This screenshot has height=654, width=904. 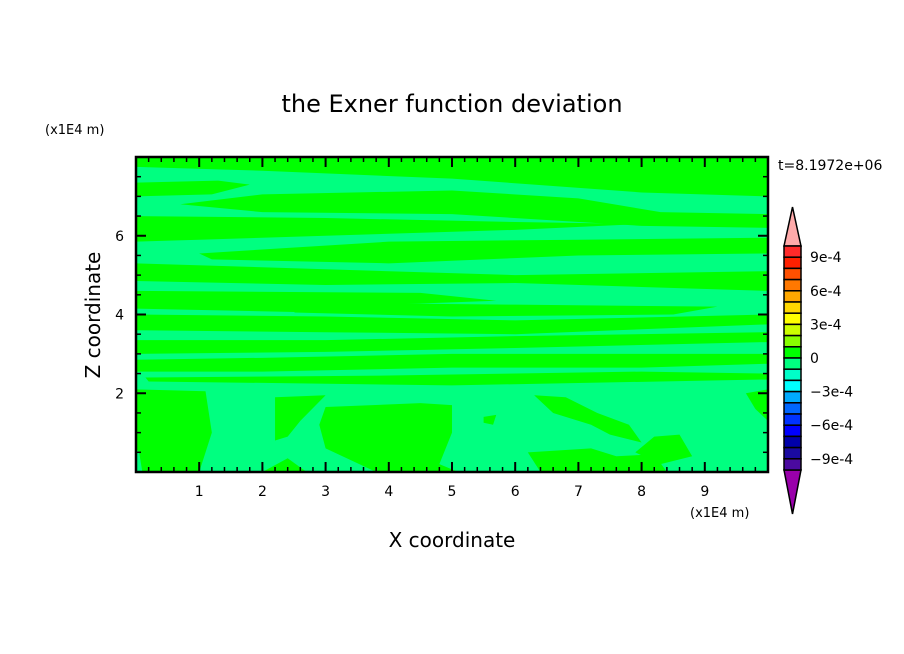 I want to click on x-tick-label: 9, so click(x=704, y=492).